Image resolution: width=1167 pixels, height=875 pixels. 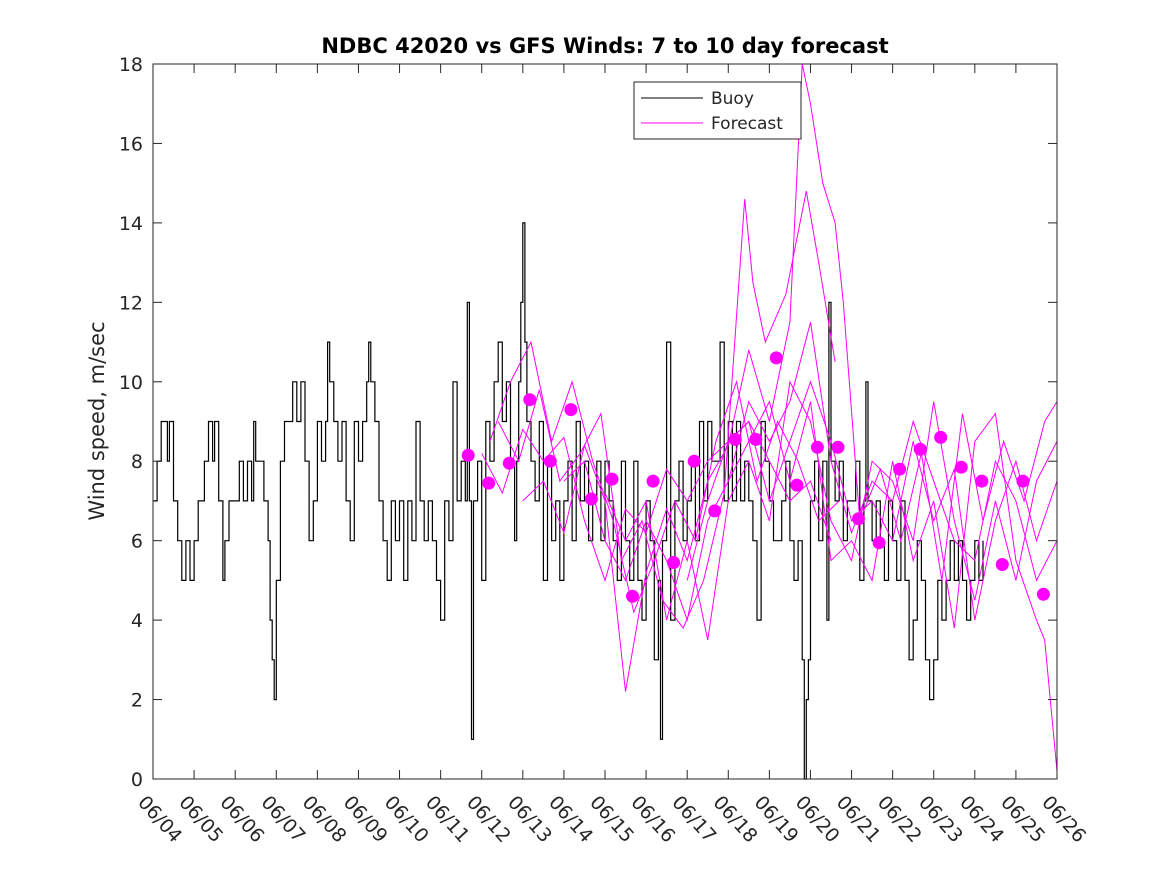 I want to click on y-tick-label: 2, so click(x=137, y=701).